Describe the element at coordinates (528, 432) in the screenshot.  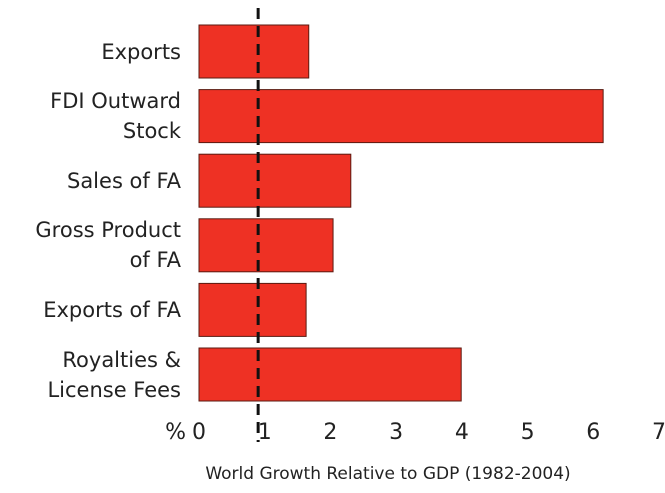
I see `x-tick-label: 5` at that location.